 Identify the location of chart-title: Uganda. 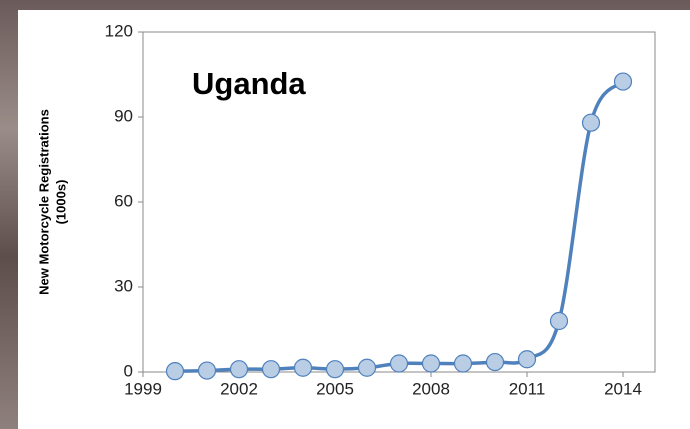
(249, 83).